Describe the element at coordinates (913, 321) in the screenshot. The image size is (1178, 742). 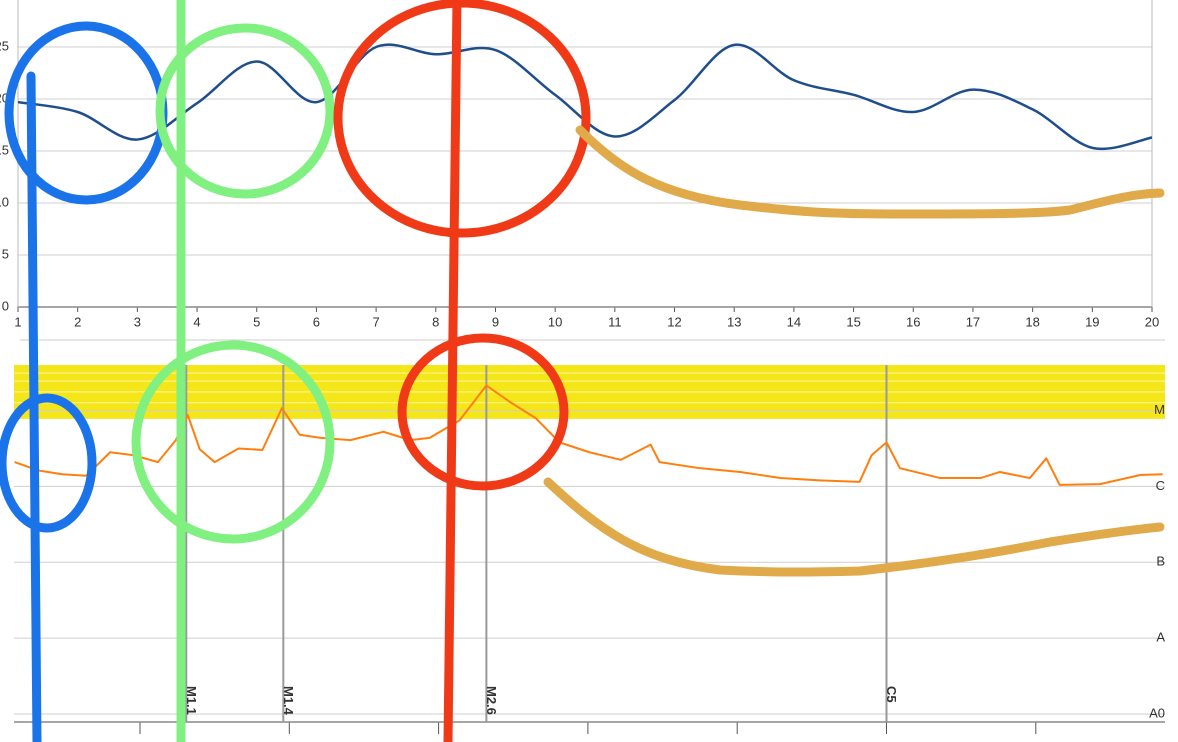
I see `x-tick-label: 16` at that location.